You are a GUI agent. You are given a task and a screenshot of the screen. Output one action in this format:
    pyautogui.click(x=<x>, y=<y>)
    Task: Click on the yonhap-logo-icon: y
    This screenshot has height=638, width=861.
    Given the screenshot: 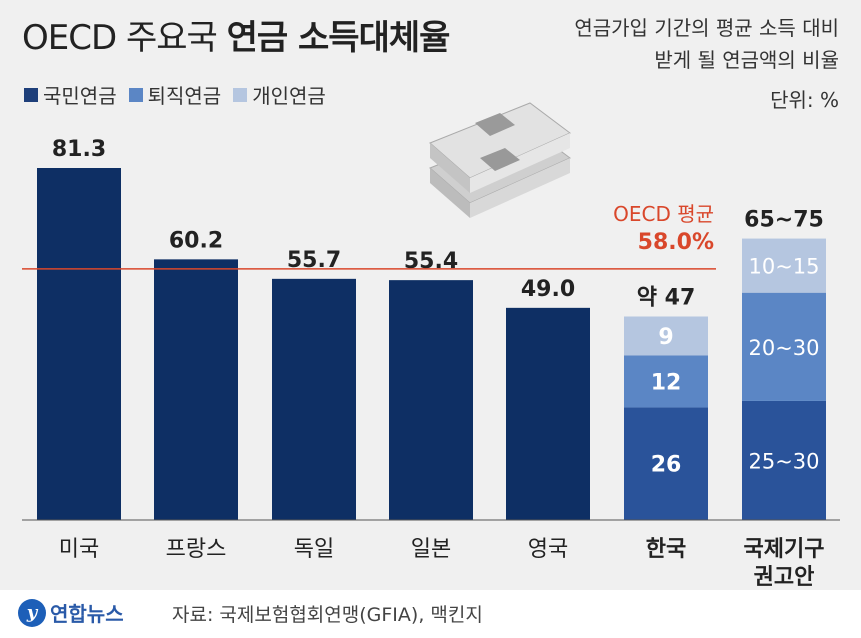 What is the action you would take?
    pyautogui.click(x=32, y=612)
    